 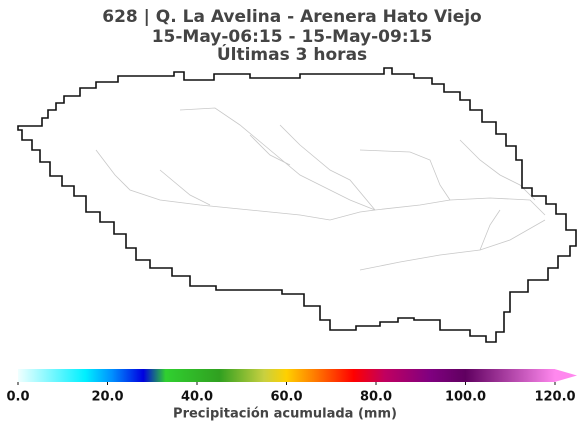 What do you see at coordinates (292, 54) in the screenshot?
I see `title-line: Últimas 3 horas` at bounding box center [292, 54].